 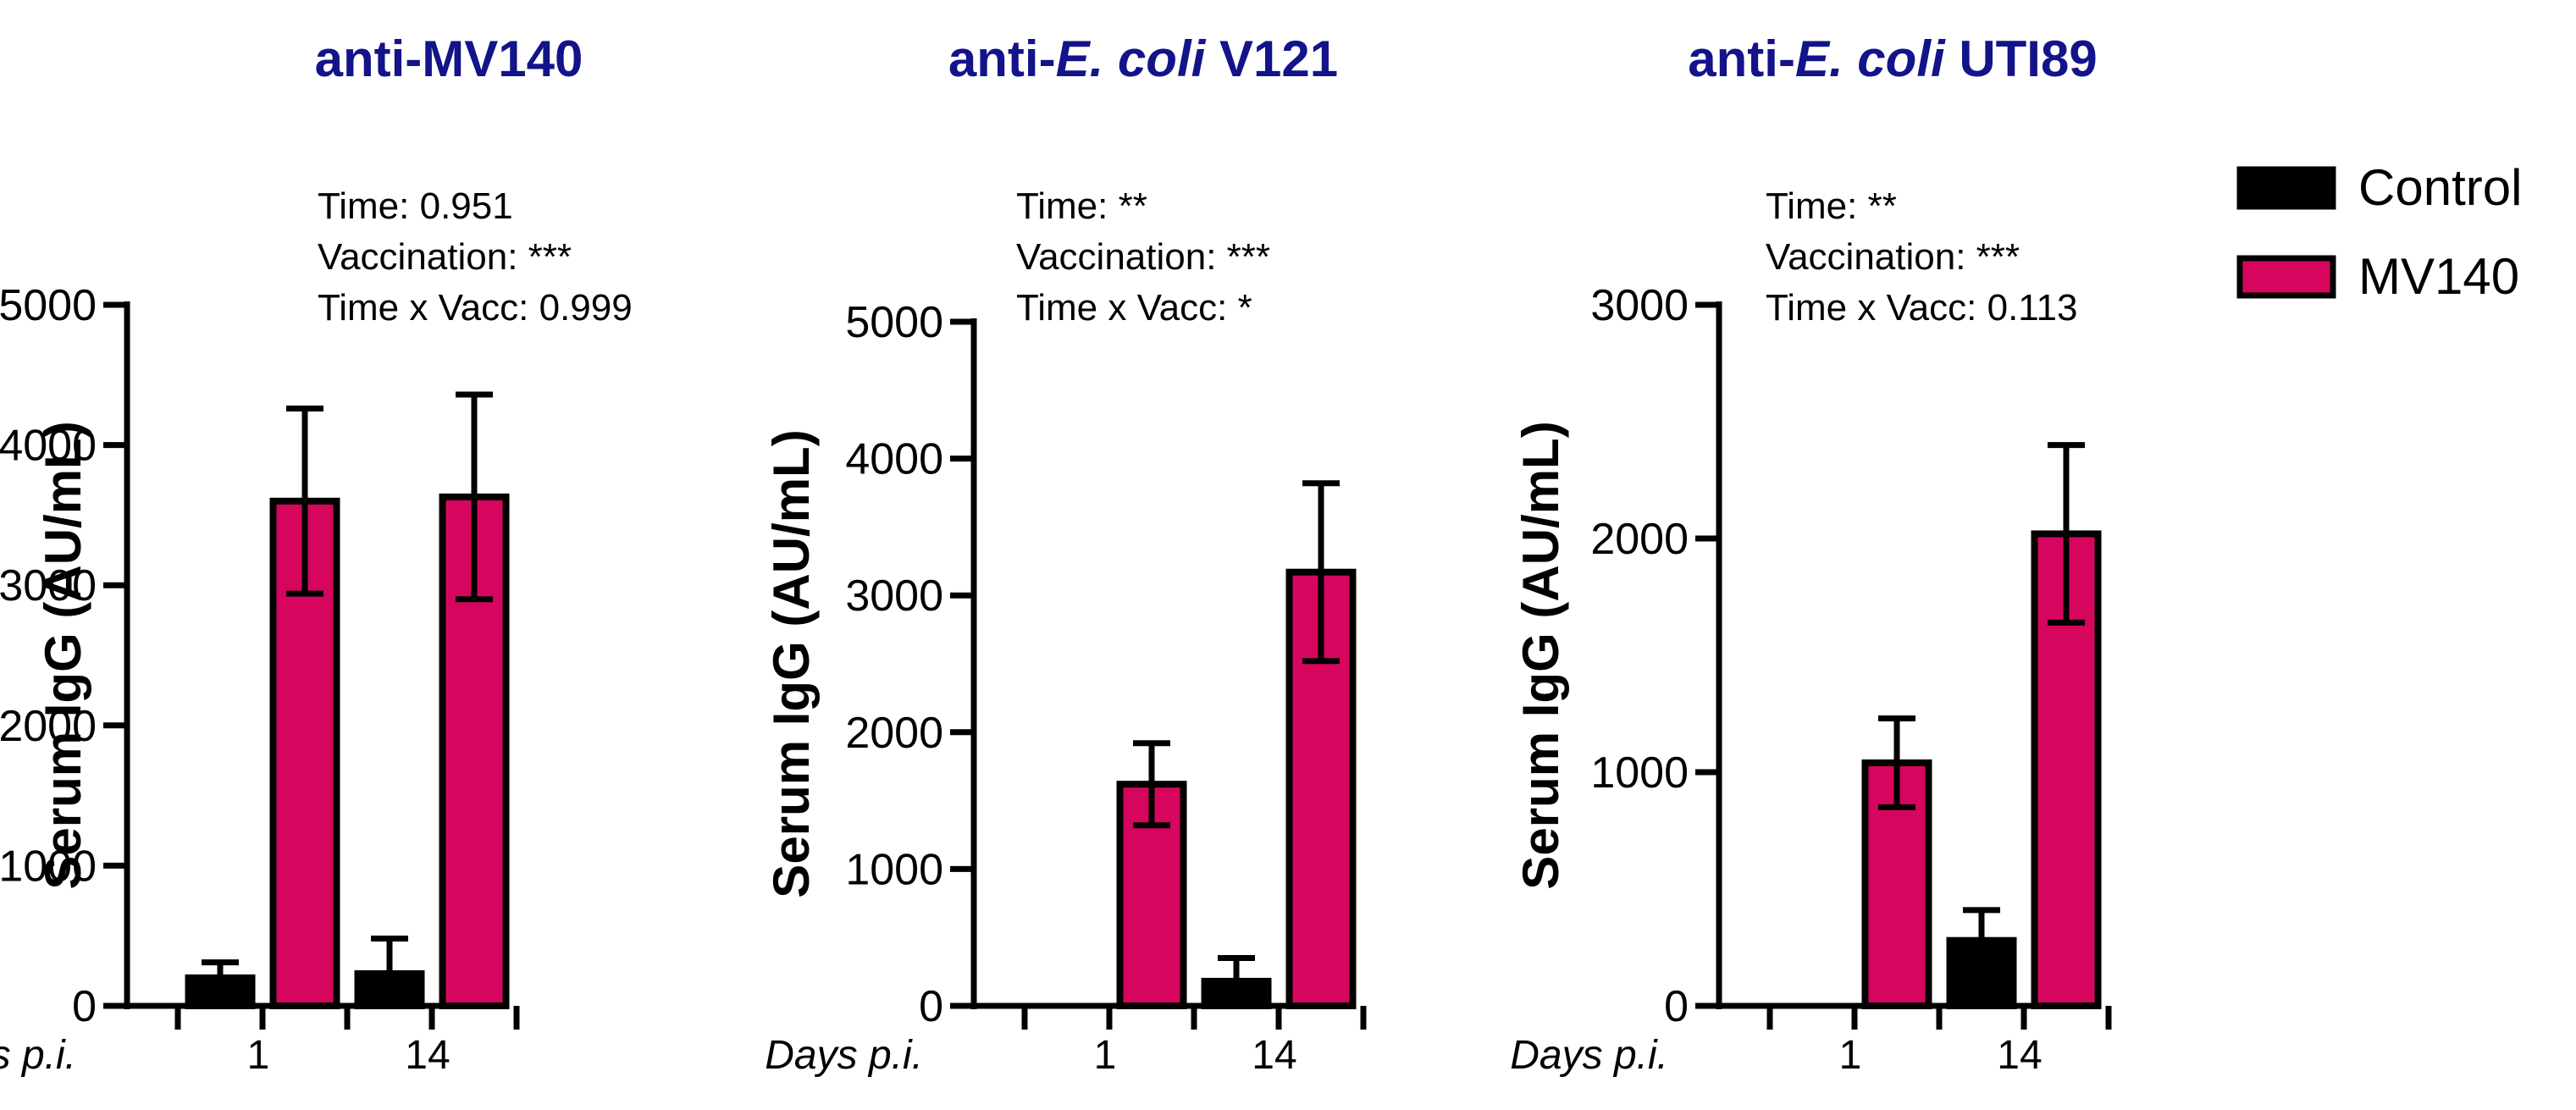 I want to click on stat-line: Time x Vacc: *, so click(x=1134, y=308).